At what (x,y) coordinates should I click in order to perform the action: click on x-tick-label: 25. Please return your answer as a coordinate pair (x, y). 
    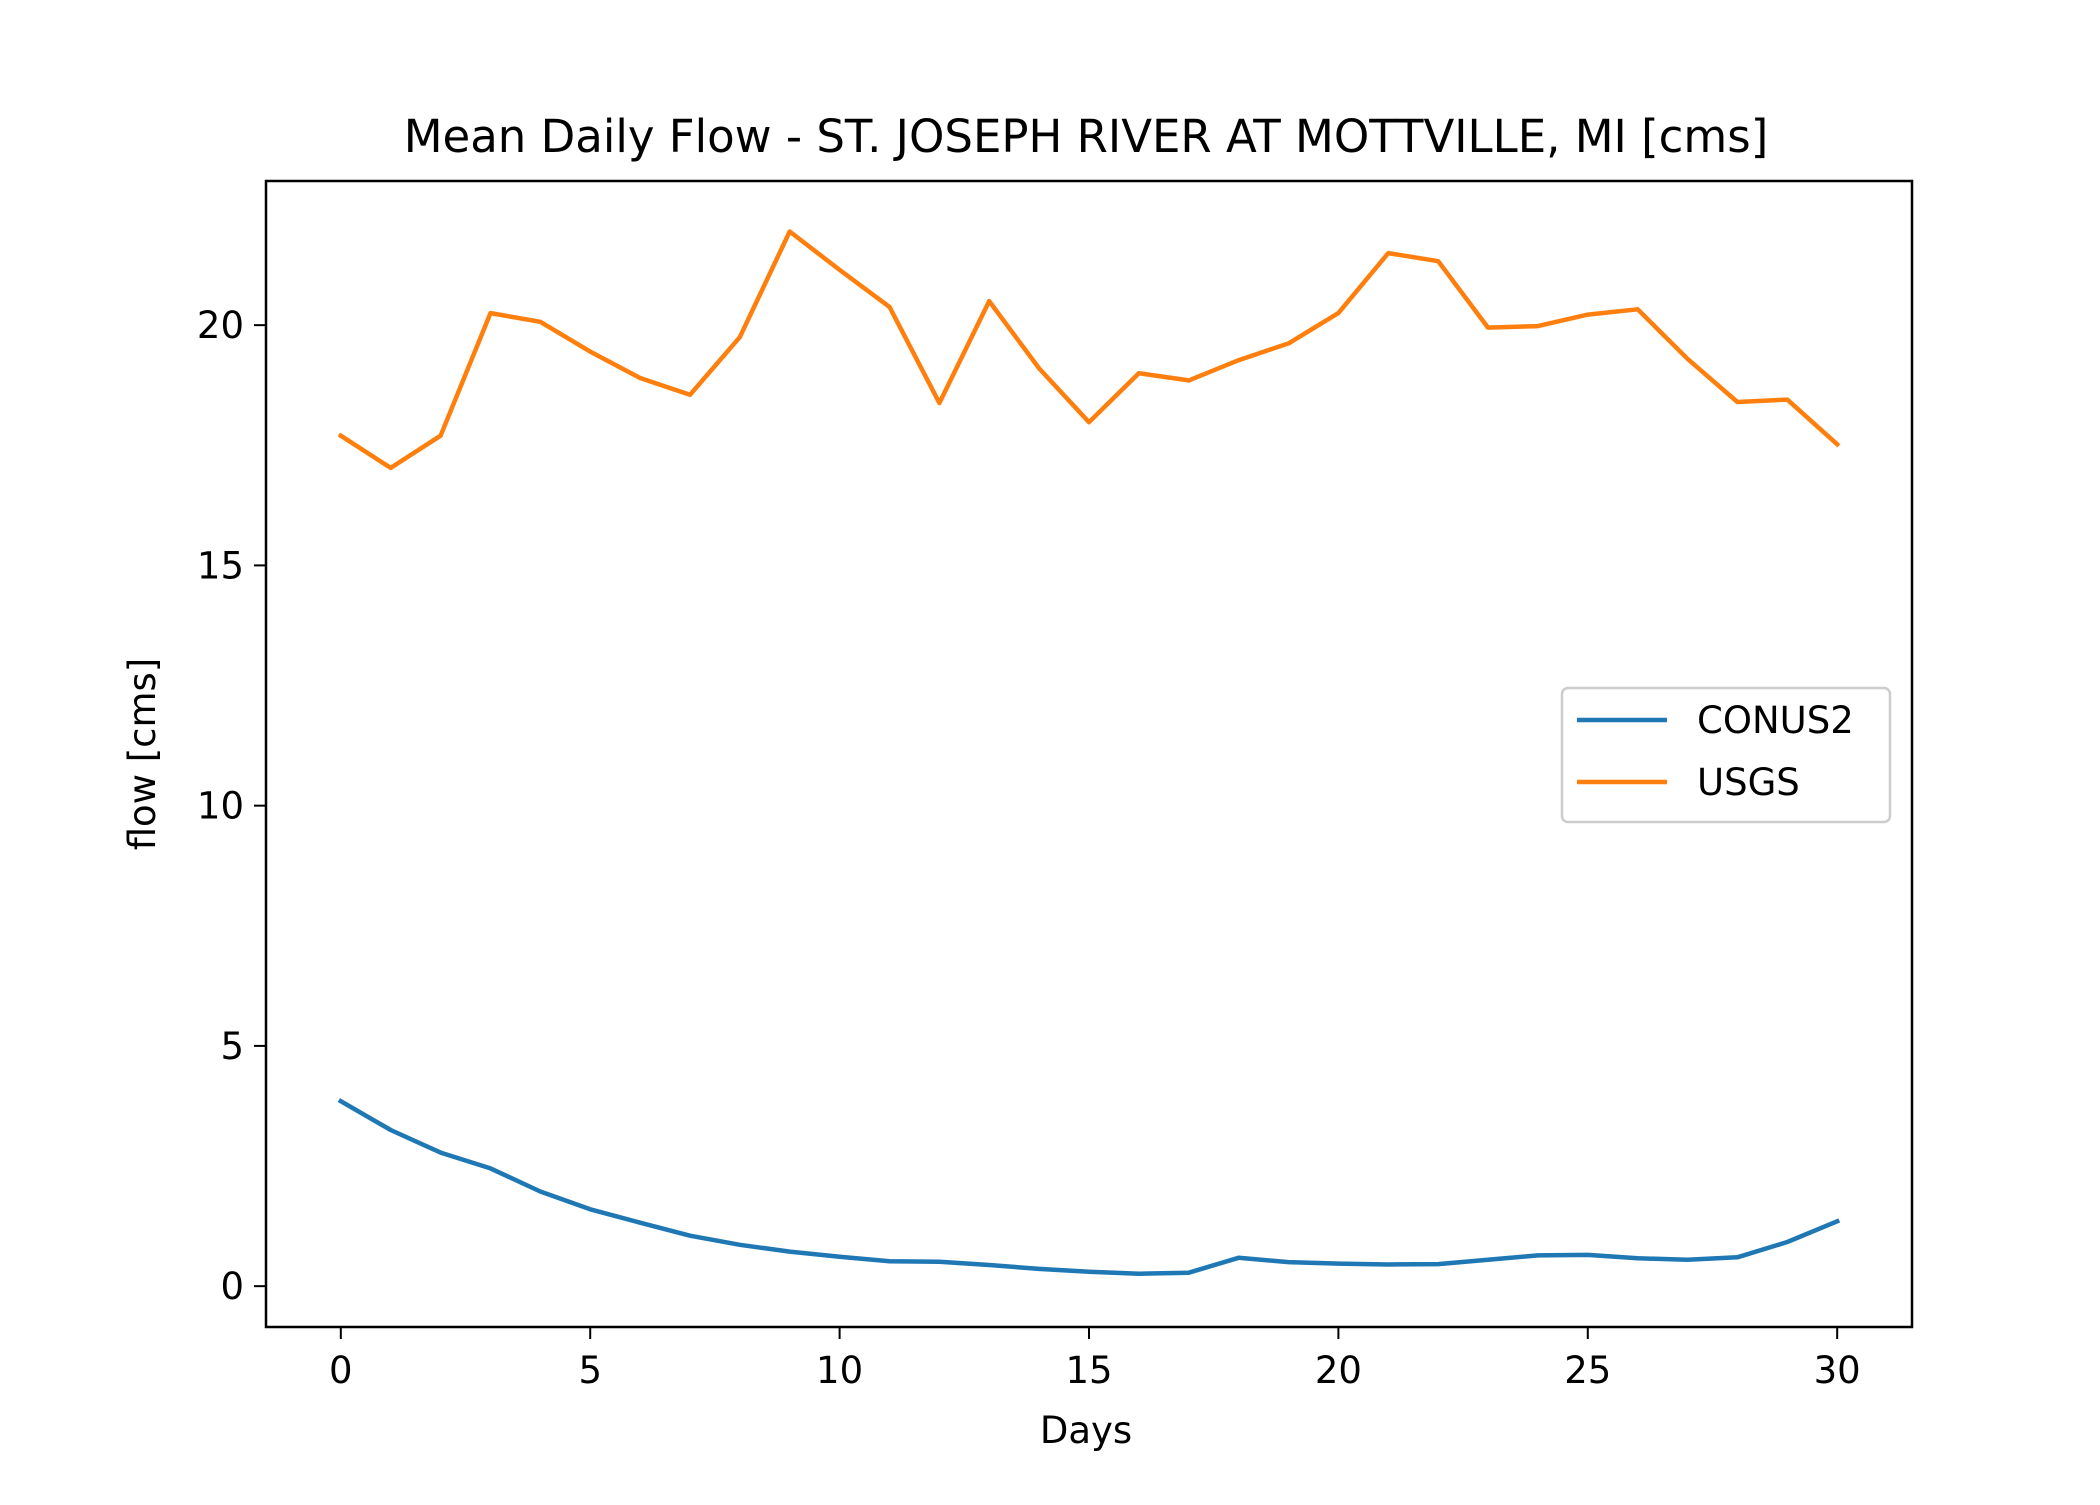
    Looking at the image, I should click on (1587, 1370).